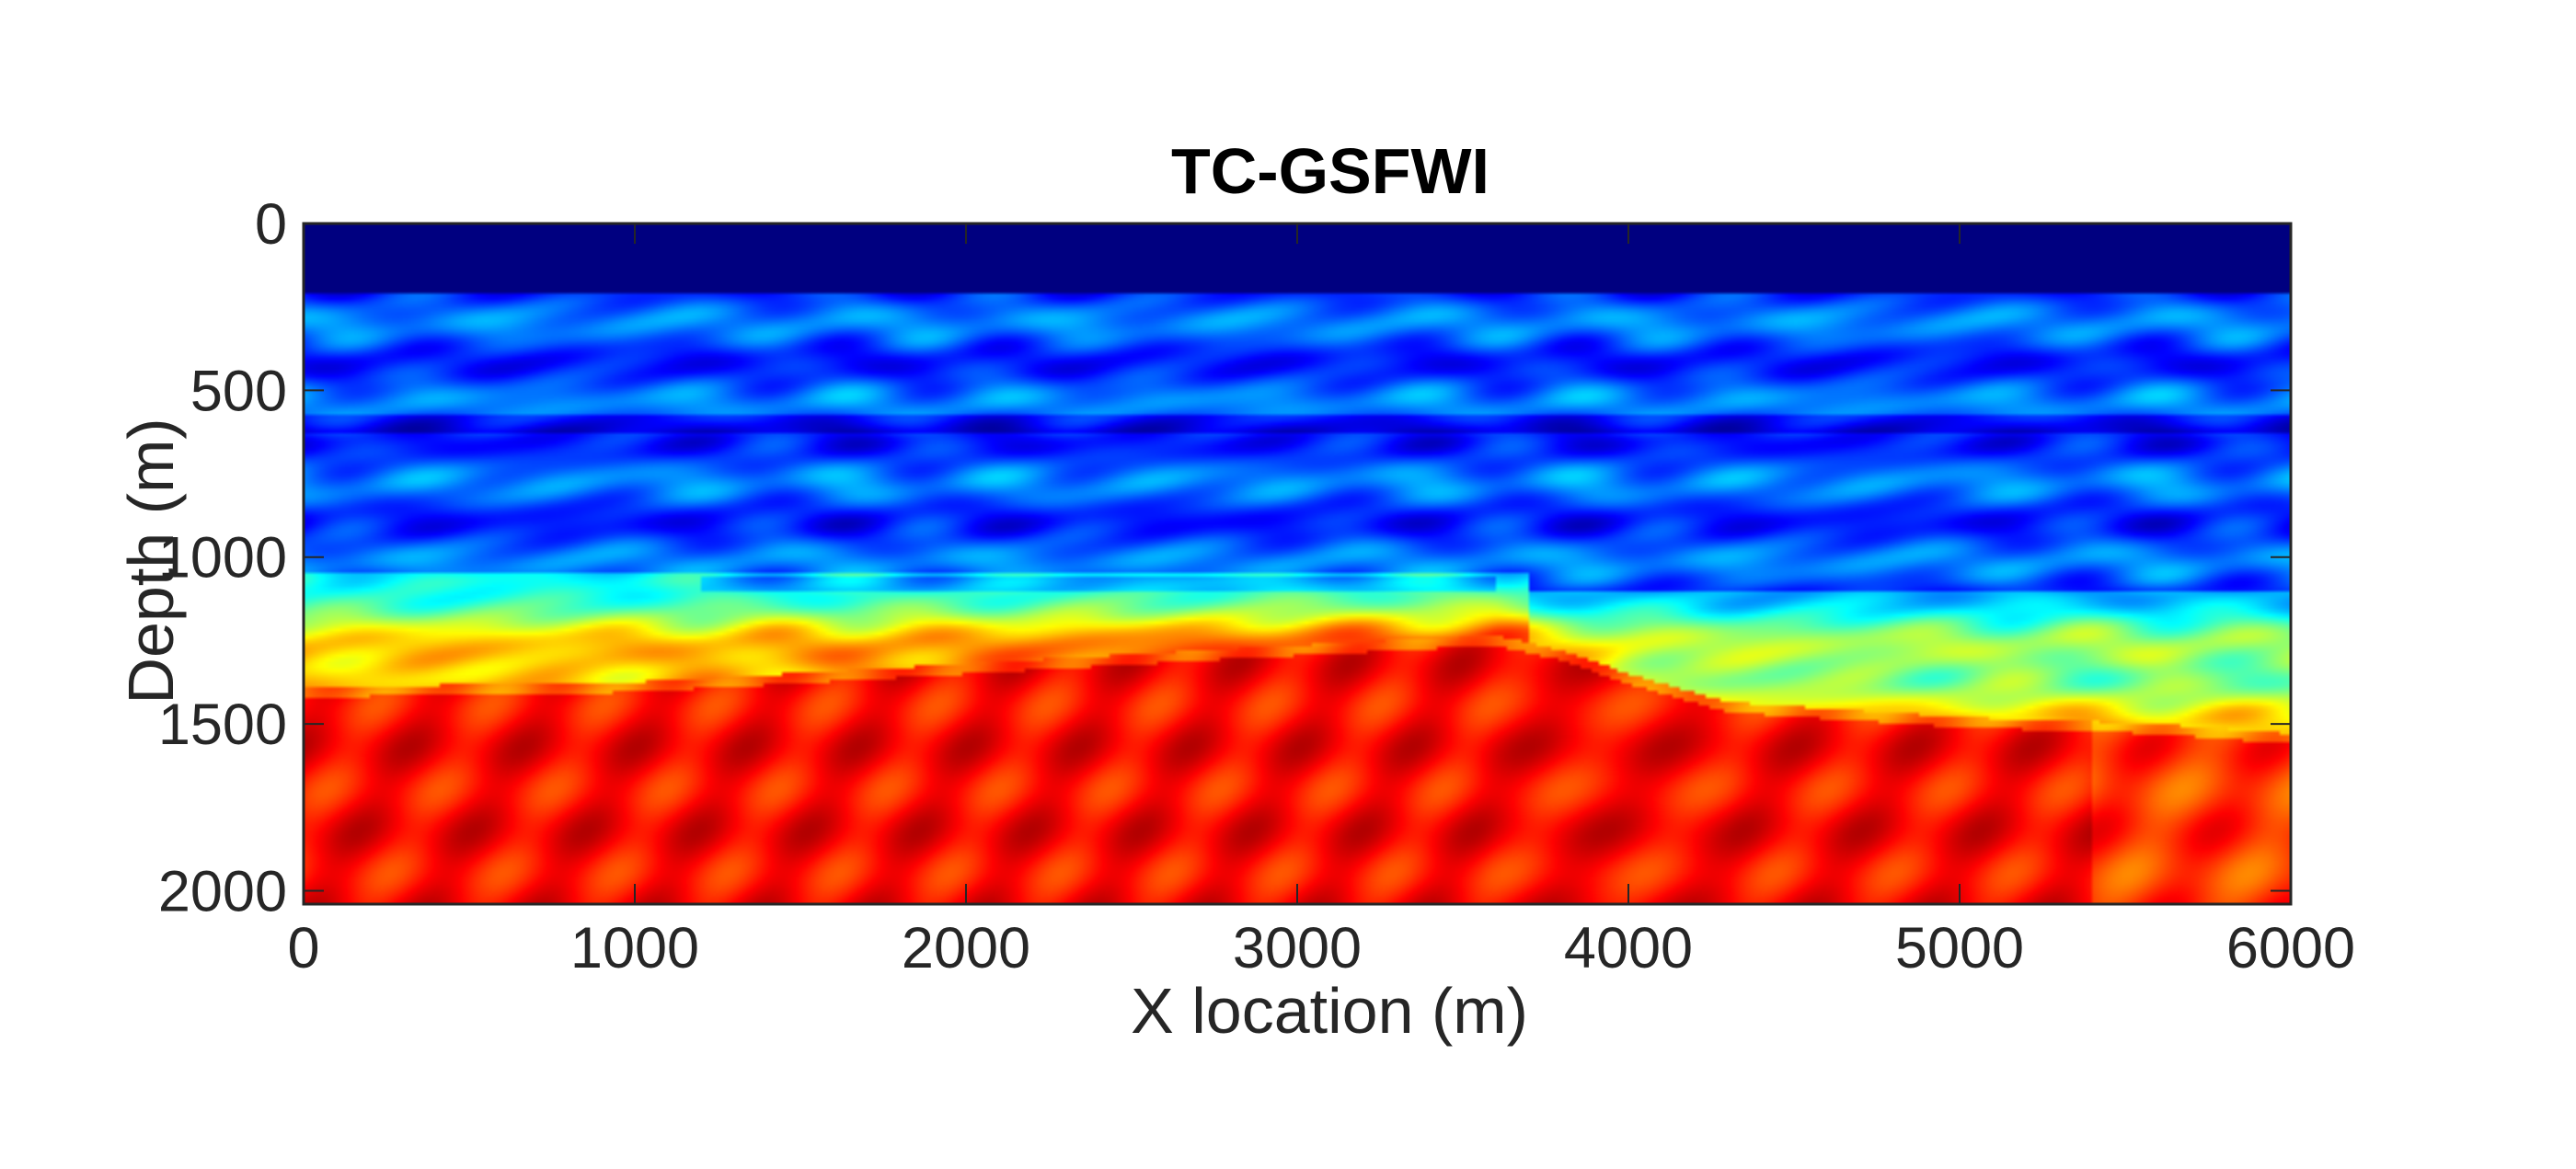  What do you see at coordinates (966, 948) in the screenshot?
I see `x-tick-label: 2000` at bounding box center [966, 948].